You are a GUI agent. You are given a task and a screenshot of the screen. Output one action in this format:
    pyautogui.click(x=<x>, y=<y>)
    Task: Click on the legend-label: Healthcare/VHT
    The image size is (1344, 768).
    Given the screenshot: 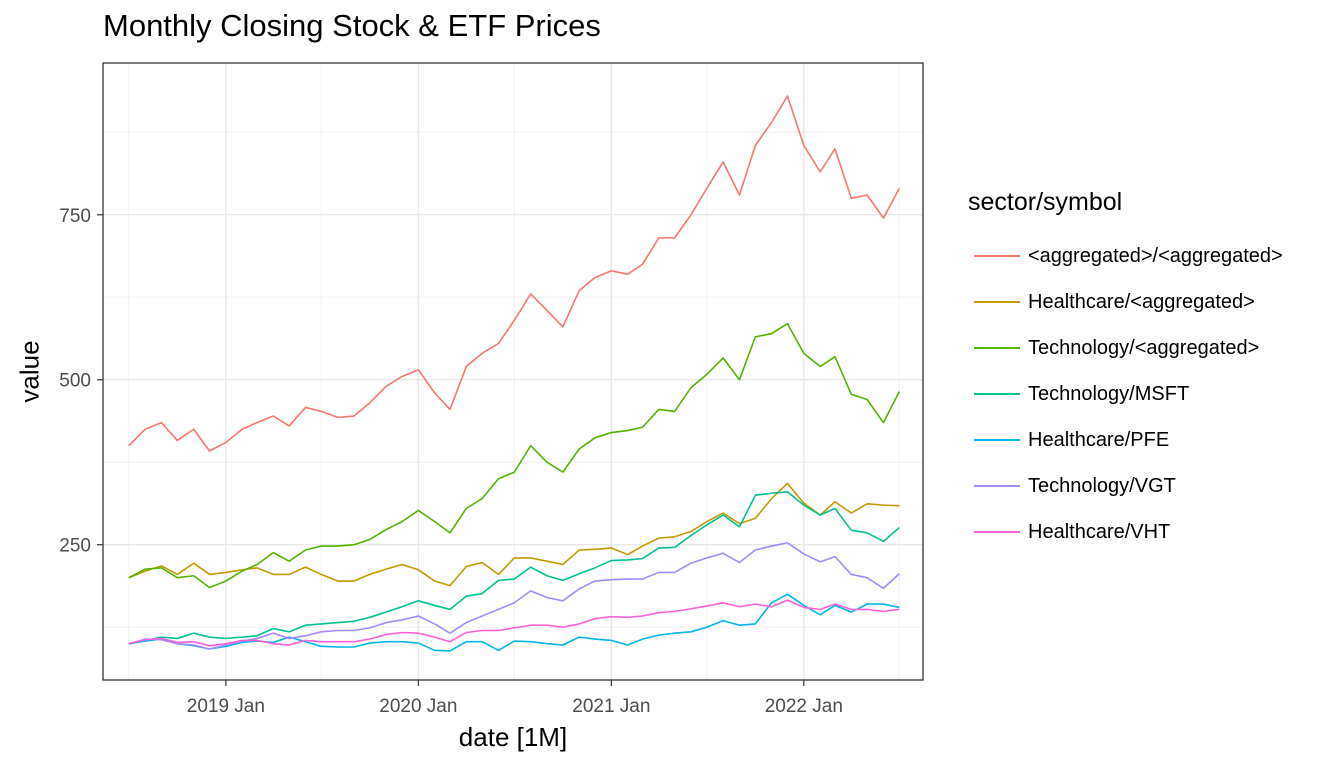 What is the action you would take?
    pyautogui.click(x=1099, y=531)
    